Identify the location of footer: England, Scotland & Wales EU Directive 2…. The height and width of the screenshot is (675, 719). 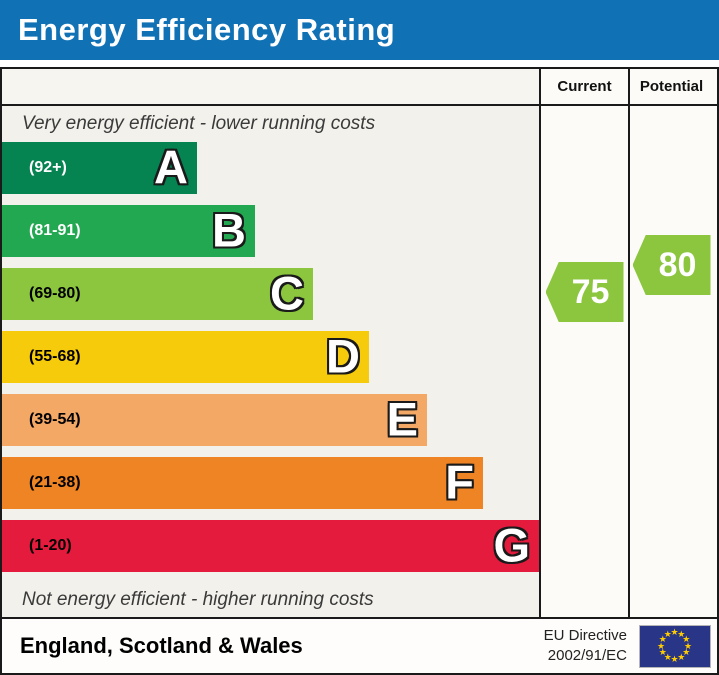
(359, 645).